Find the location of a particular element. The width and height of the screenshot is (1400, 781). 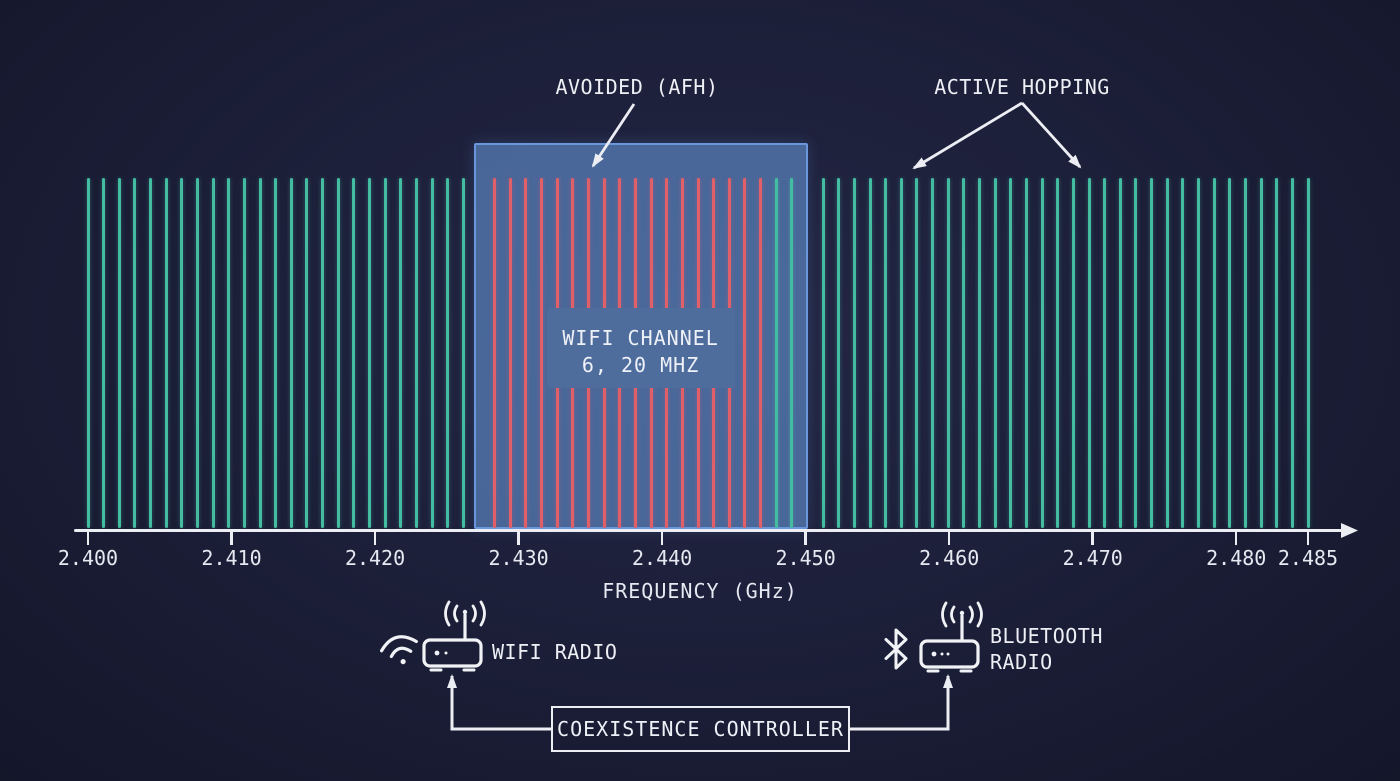

wifi-channel-label-backdrop is located at coordinates (640, 348).